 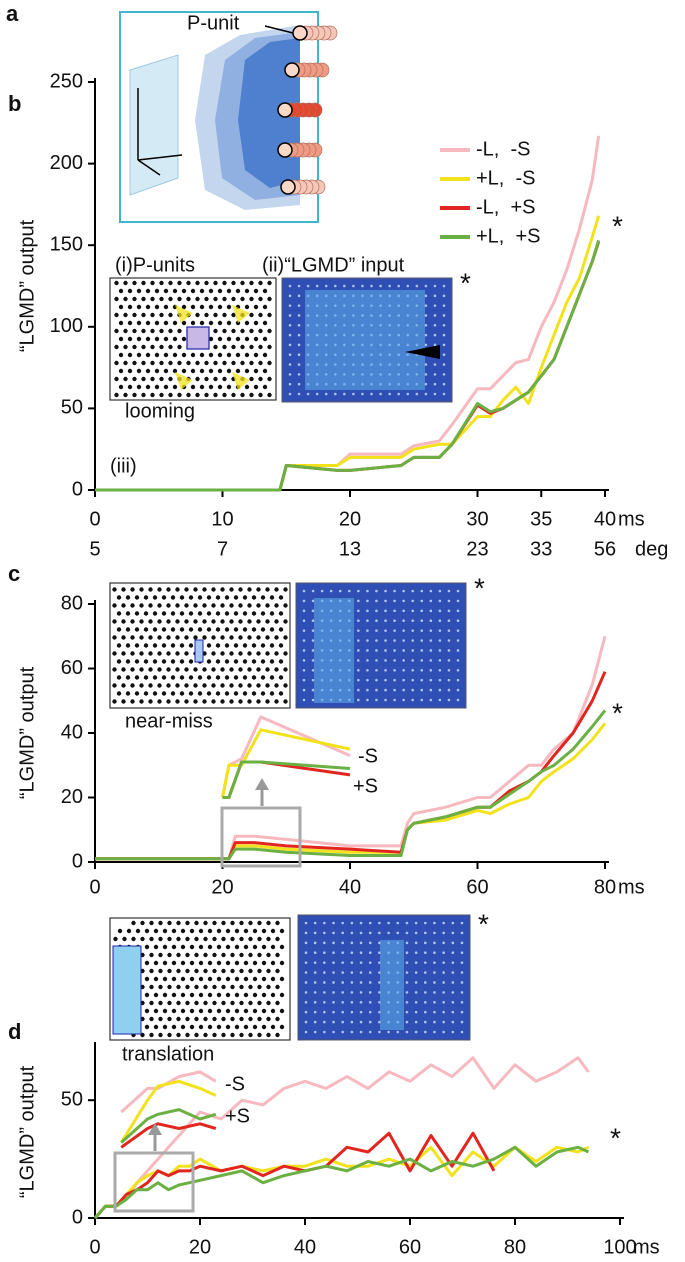 I want to click on y-tick-label: 200, so click(x=66, y=163).